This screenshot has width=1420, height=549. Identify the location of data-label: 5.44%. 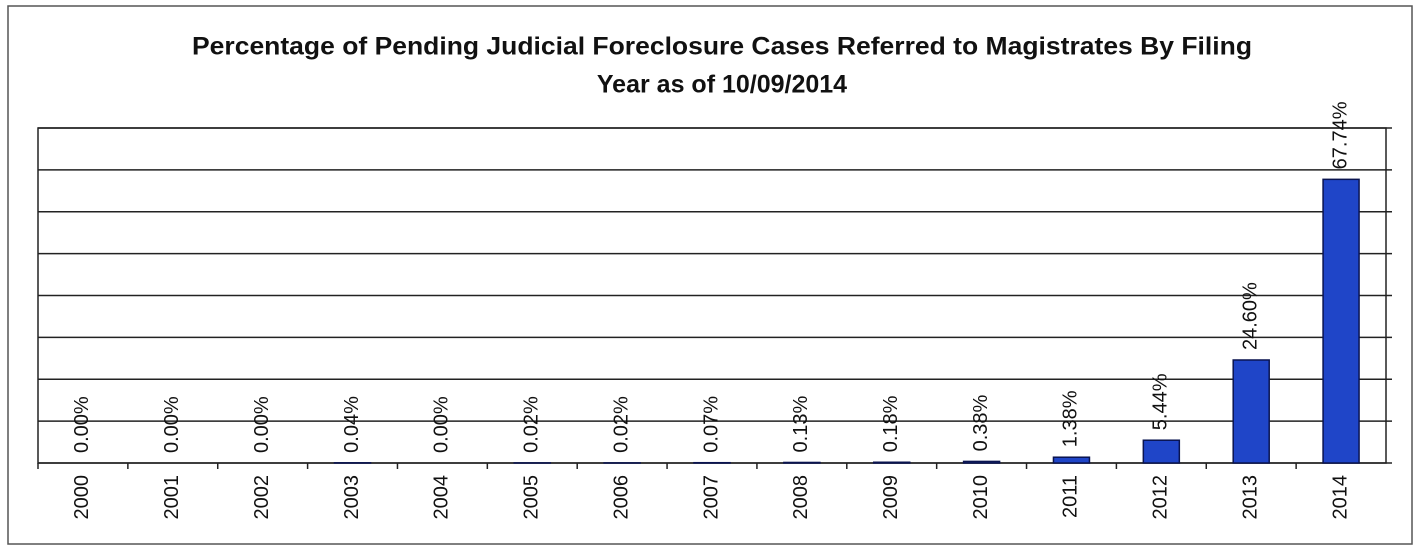
(1161, 401).